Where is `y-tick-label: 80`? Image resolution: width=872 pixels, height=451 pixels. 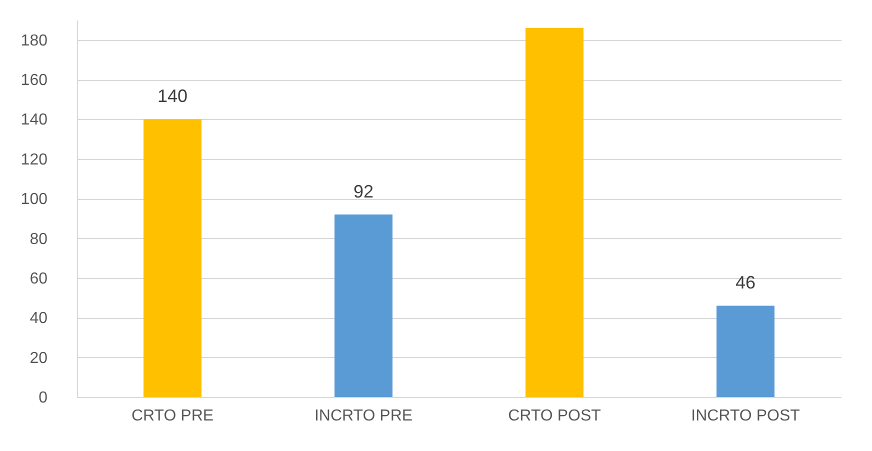
y-tick-label: 80 is located at coordinates (39, 239).